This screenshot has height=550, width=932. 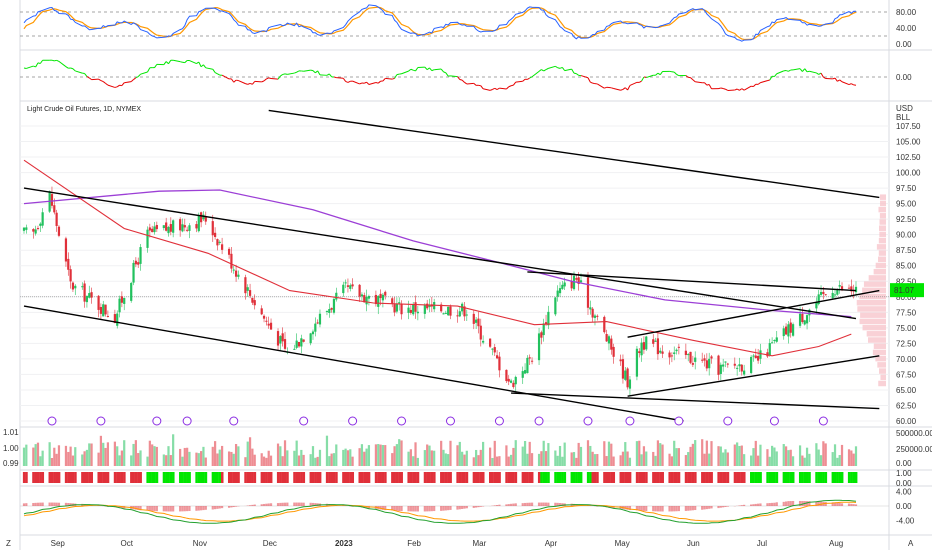 What do you see at coordinates (911, 543) in the screenshot?
I see `auto-scale-button: A` at bounding box center [911, 543].